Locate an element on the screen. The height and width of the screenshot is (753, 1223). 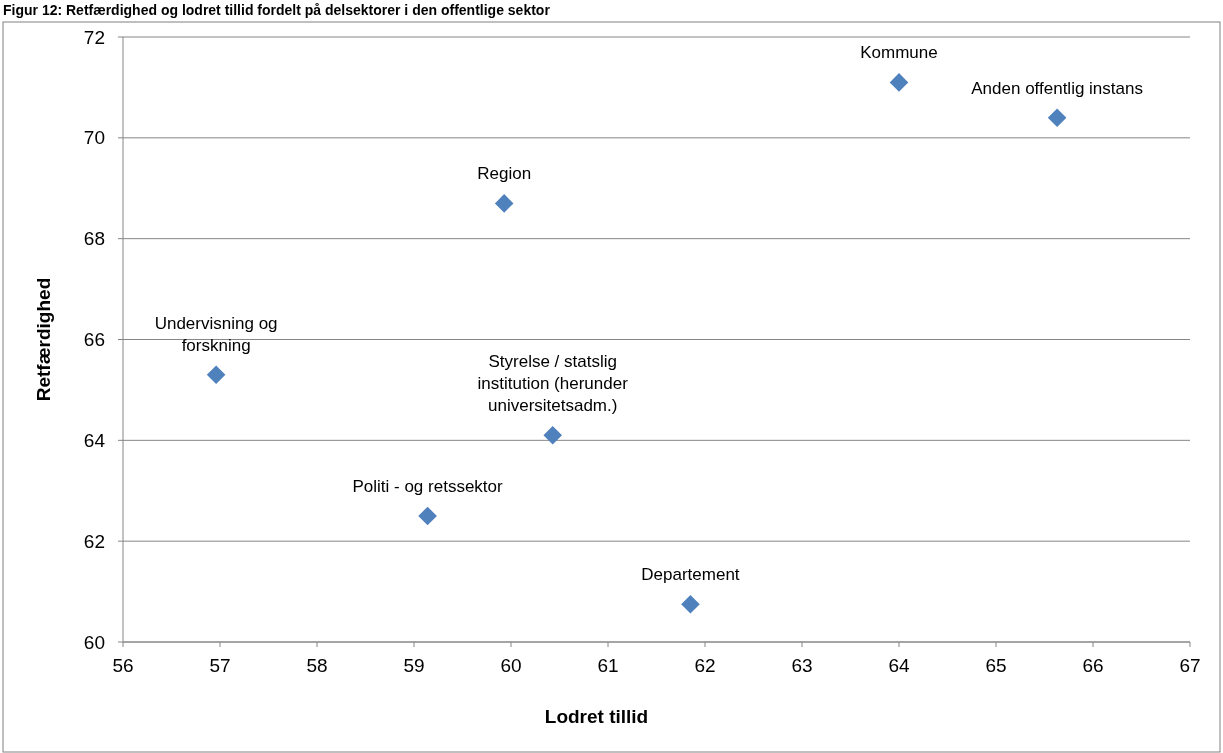
y-tick-label: 72 is located at coordinates (94, 37).